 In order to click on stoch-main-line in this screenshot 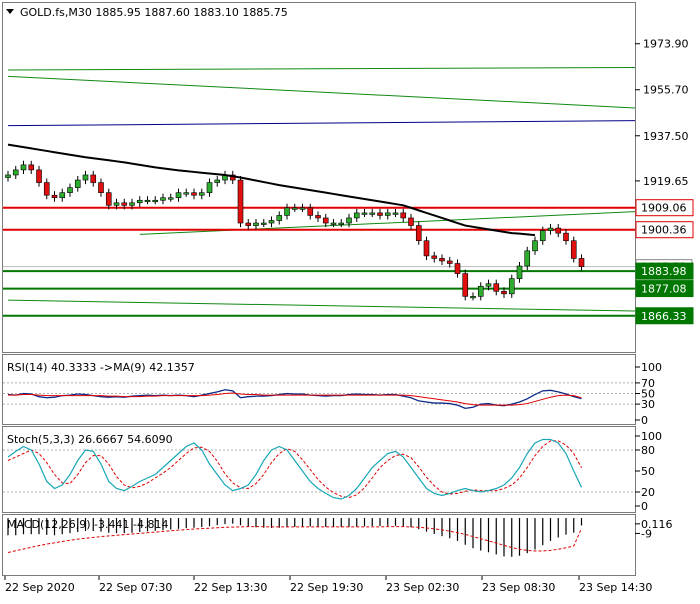, I will do `click(295, 469)`.